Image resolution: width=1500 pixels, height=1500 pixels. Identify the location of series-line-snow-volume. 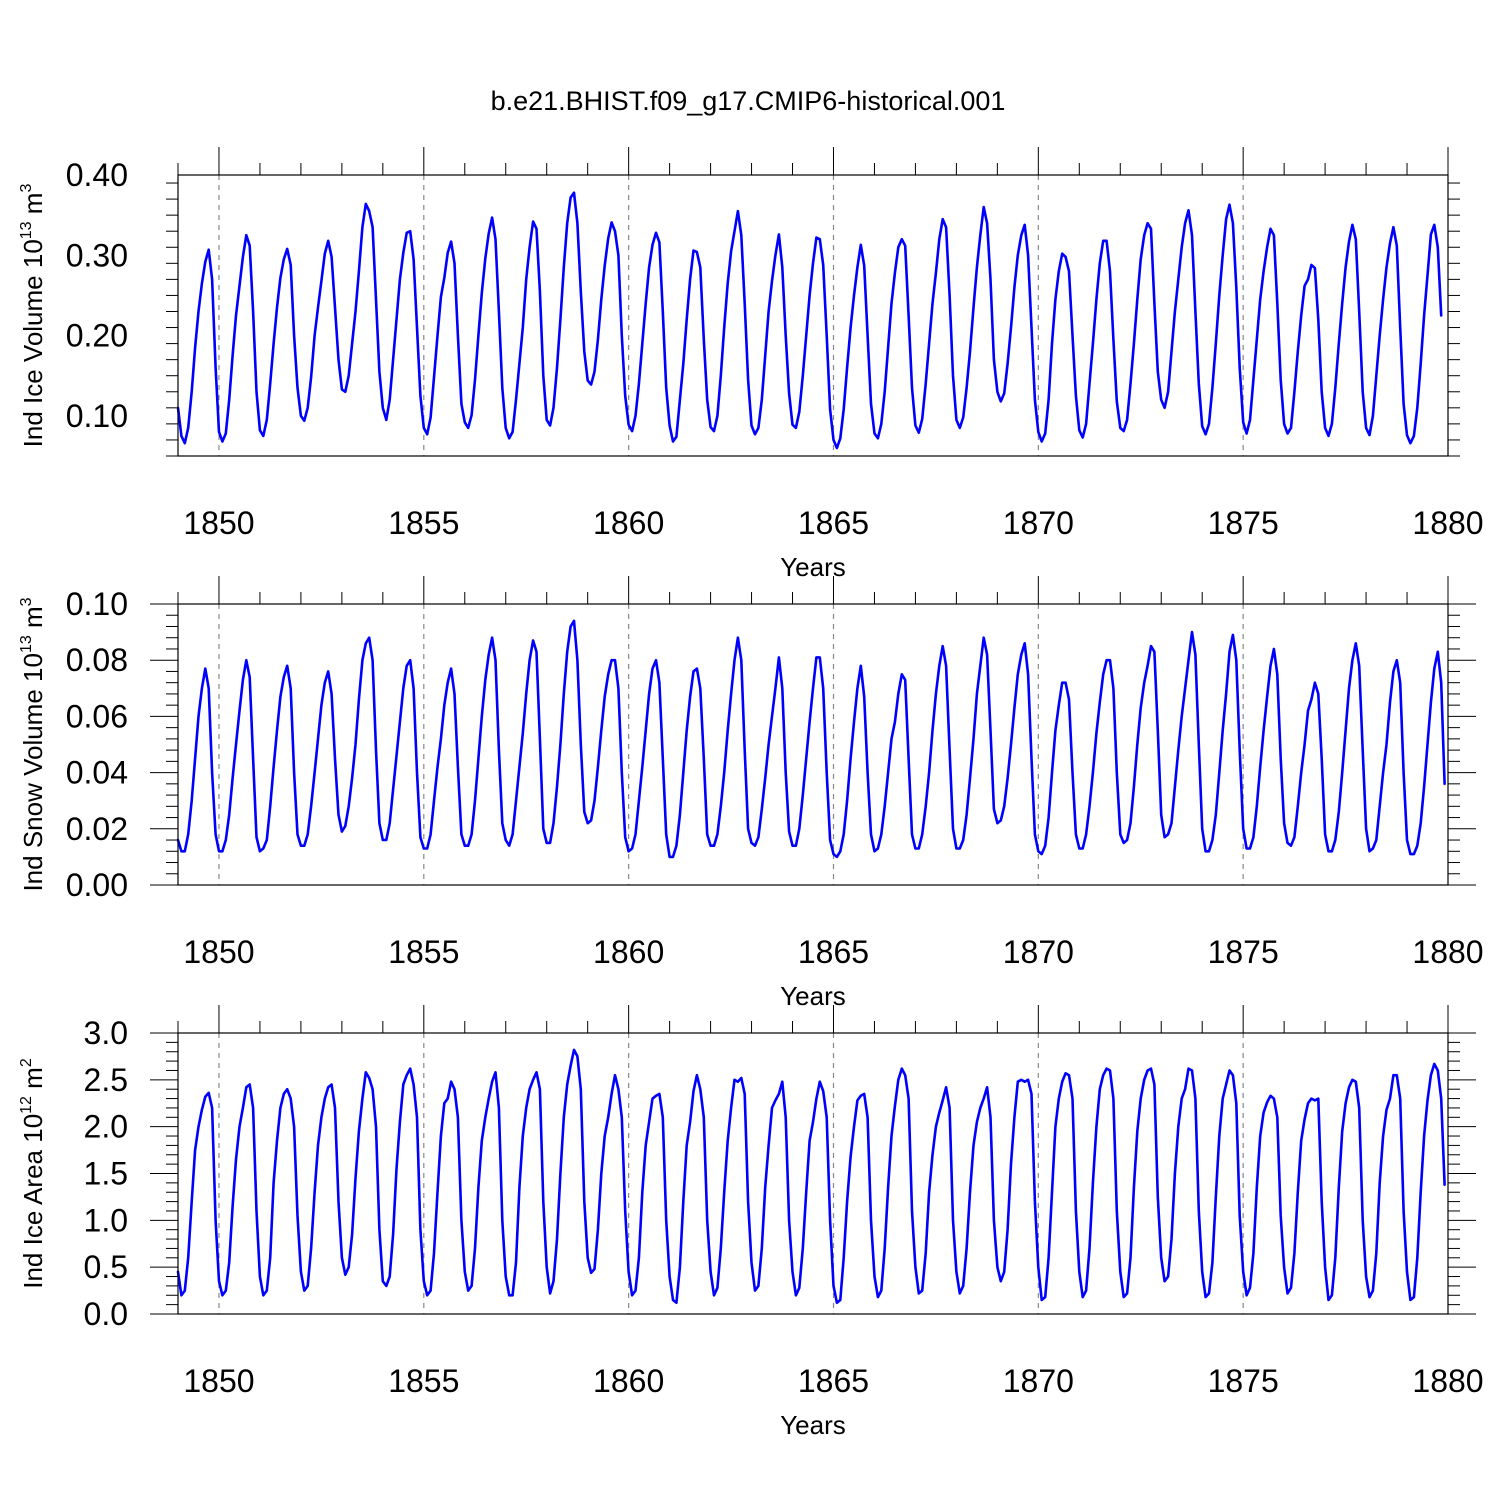
(811, 739).